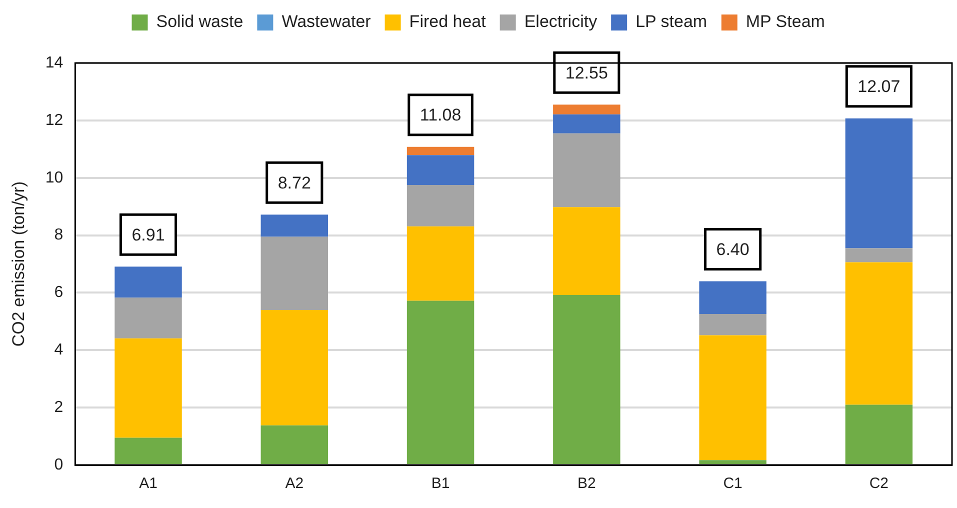 The height and width of the screenshot is (508, 957). I want to click on x-tick-label: B2, so click(586, 483).